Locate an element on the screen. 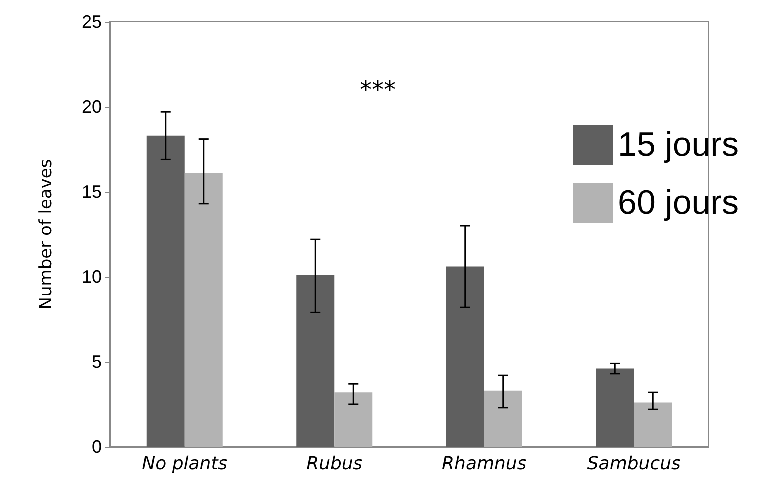 This screenshot has height=499, width=759. y-tick-label: 0 is located at coordinates (97, 447).